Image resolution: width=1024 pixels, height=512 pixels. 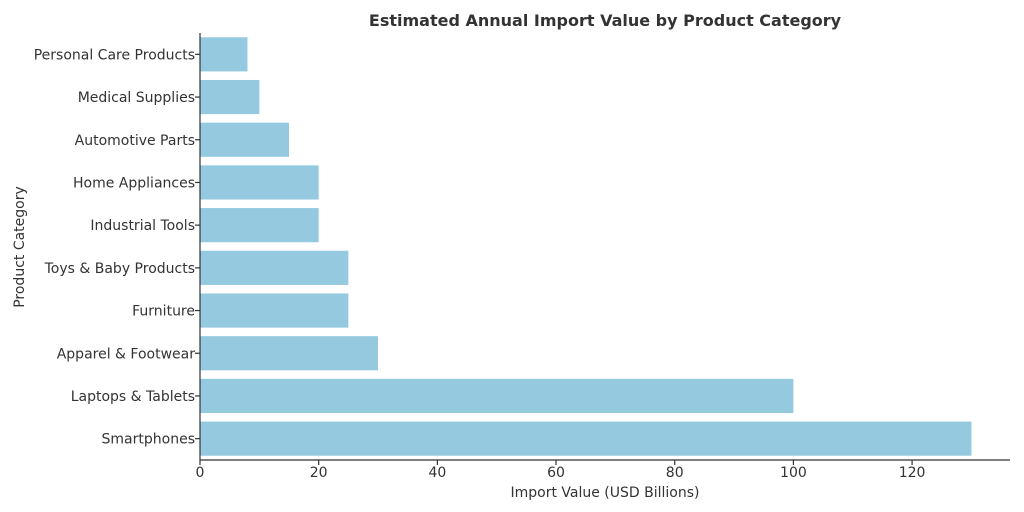 What do you see at coordinates (114, 55) in the screenshot?
I see `y-tick-label: Personal Care Products` at bounding box center [114, 55].